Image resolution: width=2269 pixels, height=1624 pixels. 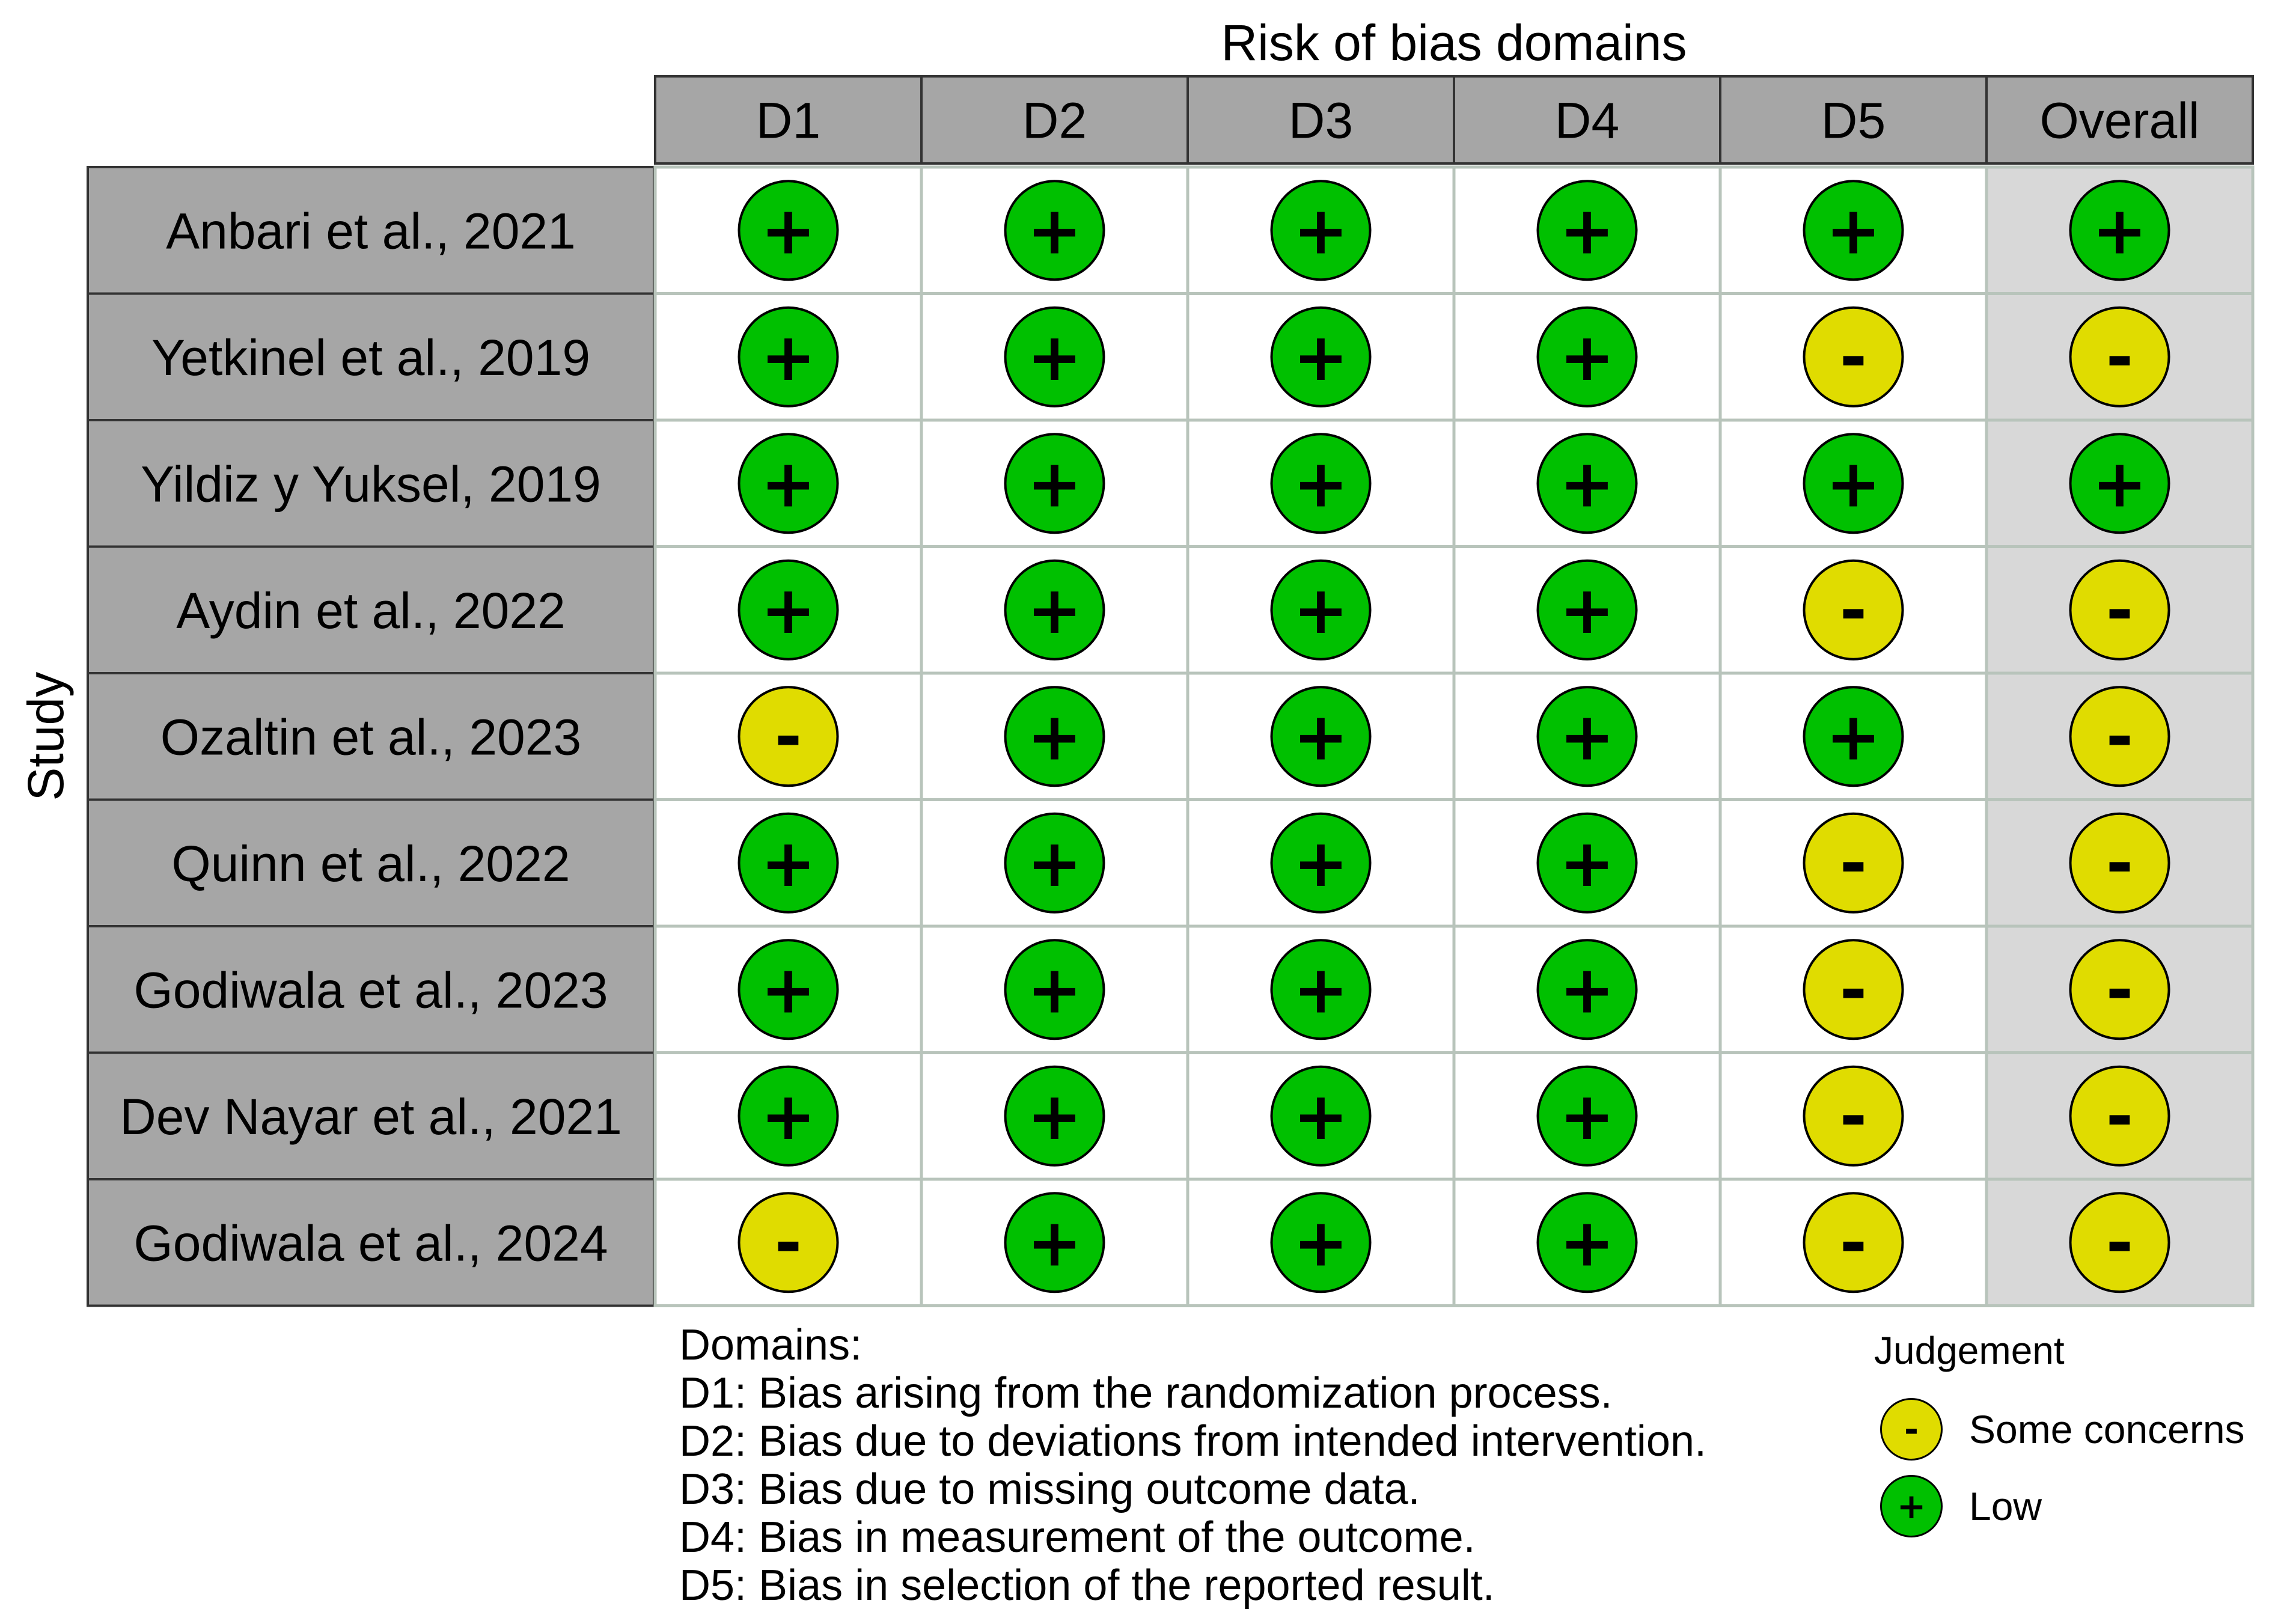 I want to click on study-label: Yetkinel et al., 2019, so click(x=370, y=357).